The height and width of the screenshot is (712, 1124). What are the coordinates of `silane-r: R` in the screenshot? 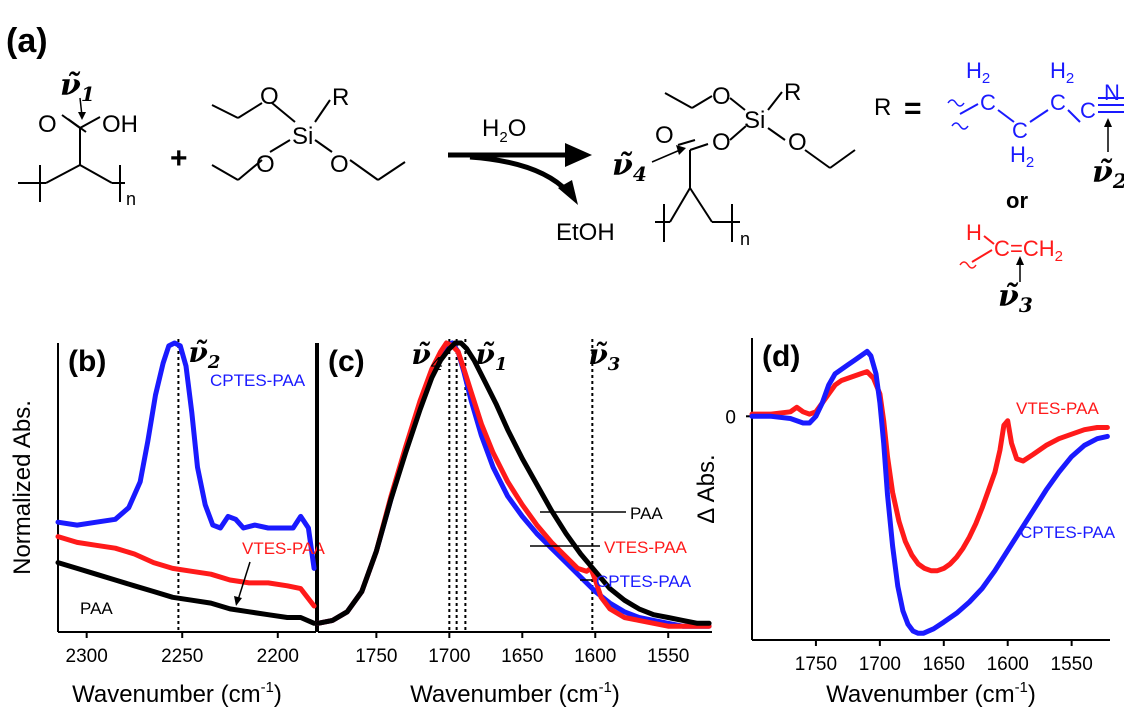 It's located at (340, 97).